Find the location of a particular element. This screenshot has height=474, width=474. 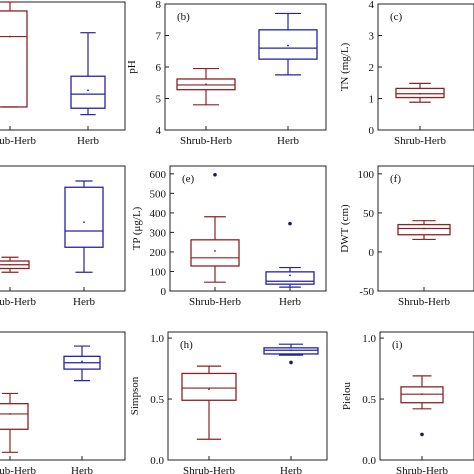

y-tick-label: 500 is located at coordinates (158, 194).